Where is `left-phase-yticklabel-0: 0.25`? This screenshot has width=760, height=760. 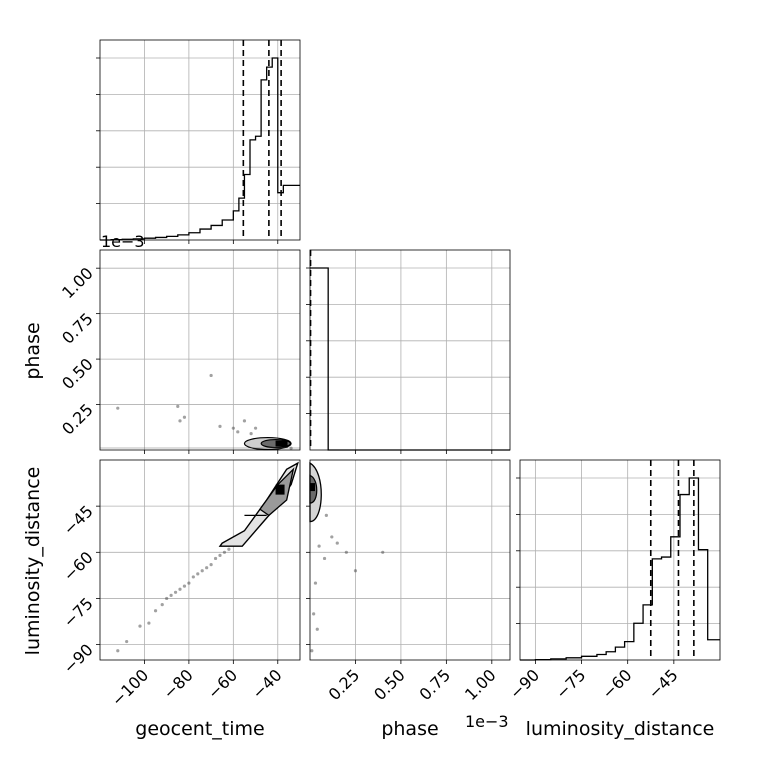
left-phase-yticklabel-0: 0.25 is located at coordinates (77, 419).